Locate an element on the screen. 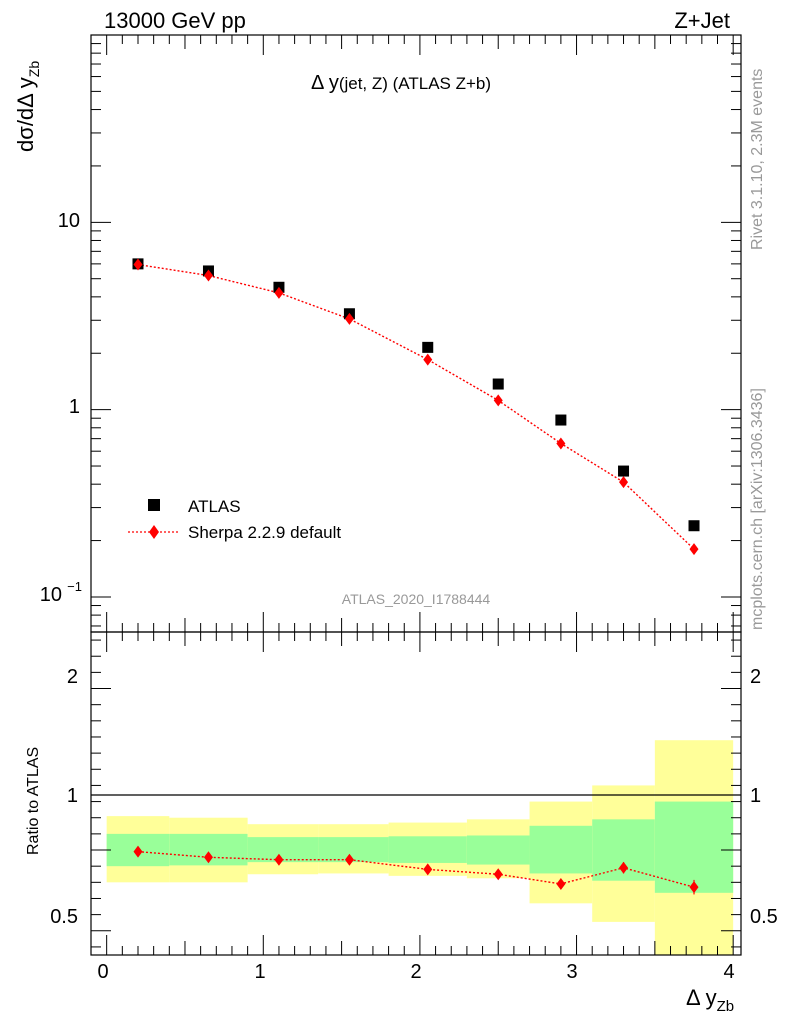  main-y-axis-label-sub: Zb is located at coordinates (34, 69).